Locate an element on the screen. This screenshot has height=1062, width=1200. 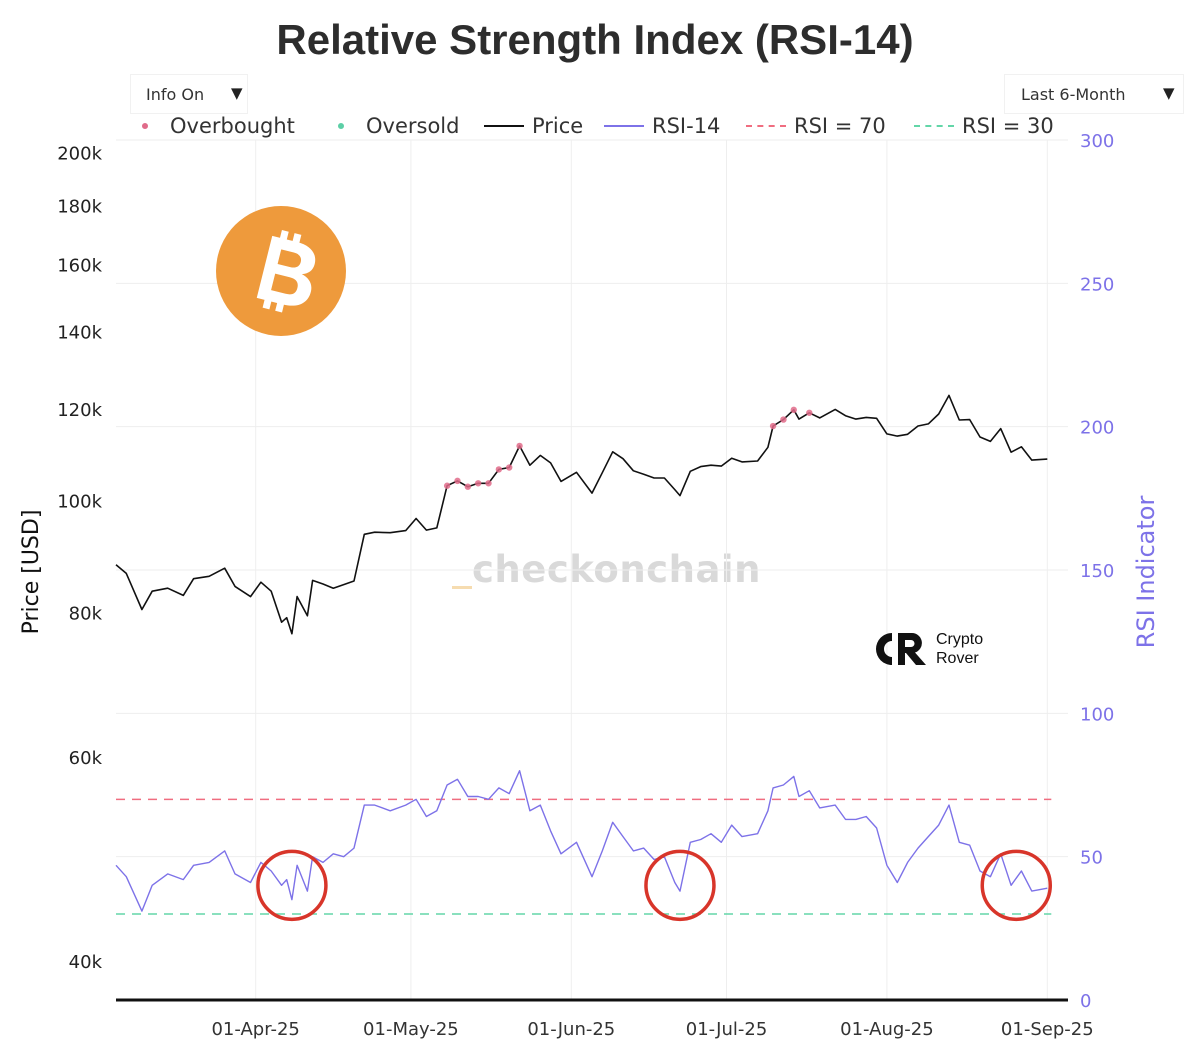
annotation-circles is located at coordinates (654, 885).